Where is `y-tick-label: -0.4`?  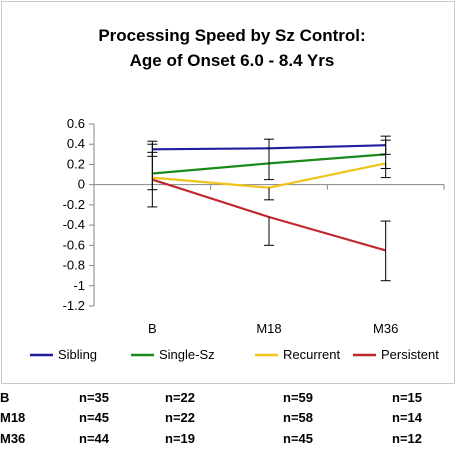 y-tick-label: -0.4 is located at coordinates (74, 224).